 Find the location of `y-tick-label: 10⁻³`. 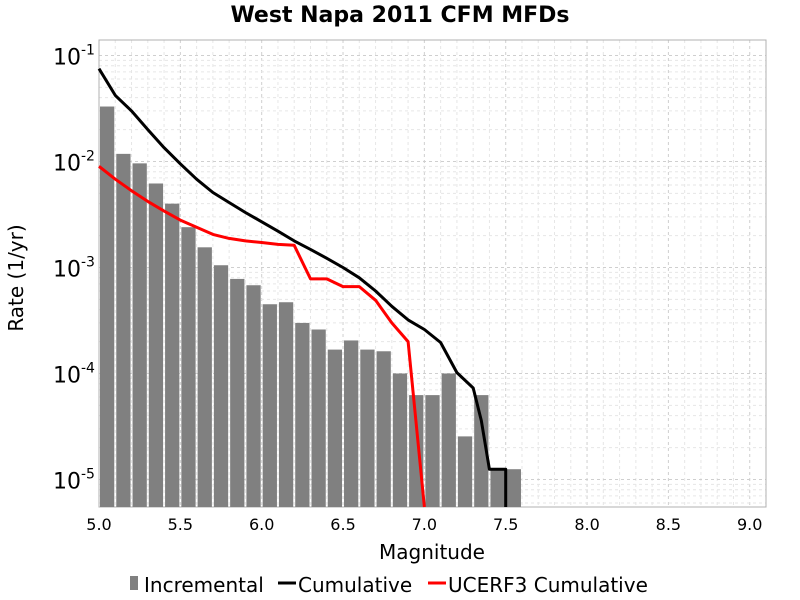

y-tick-label: 10⁻³ is located at coordinates (74, 268).